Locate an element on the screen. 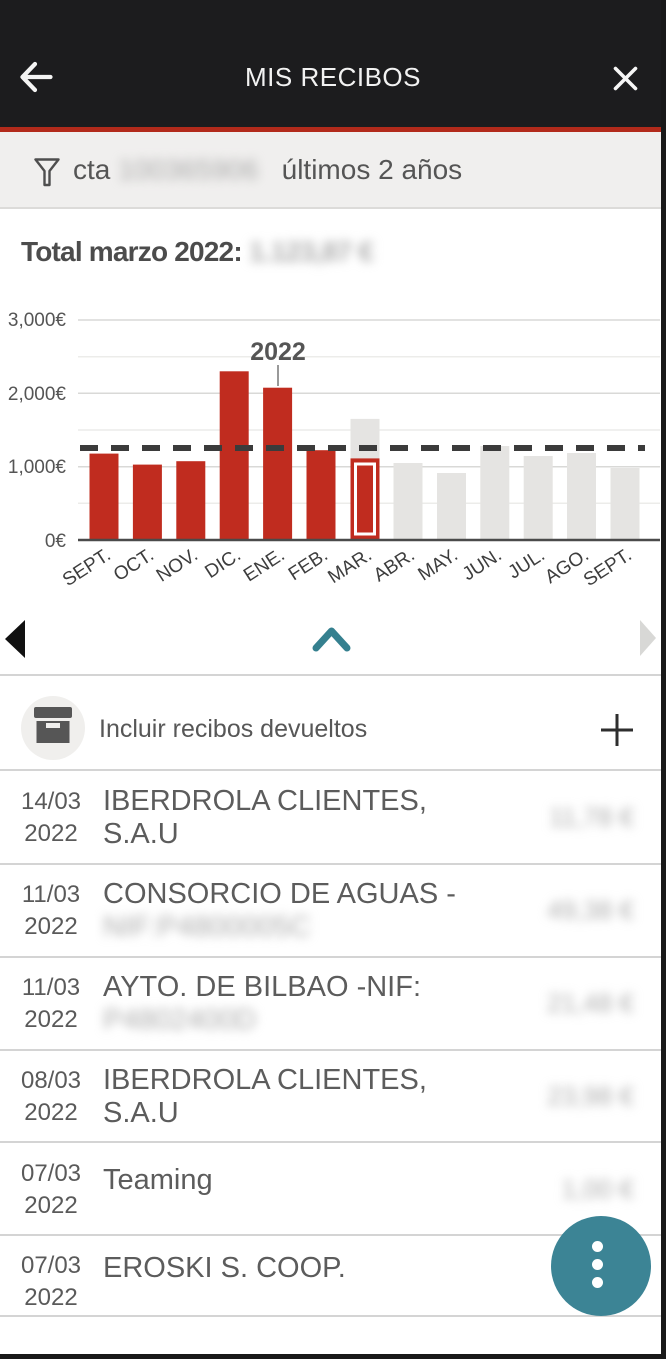 The image size is (666, 1359). svg-text: 2022 is located at coordinates (278, 352).